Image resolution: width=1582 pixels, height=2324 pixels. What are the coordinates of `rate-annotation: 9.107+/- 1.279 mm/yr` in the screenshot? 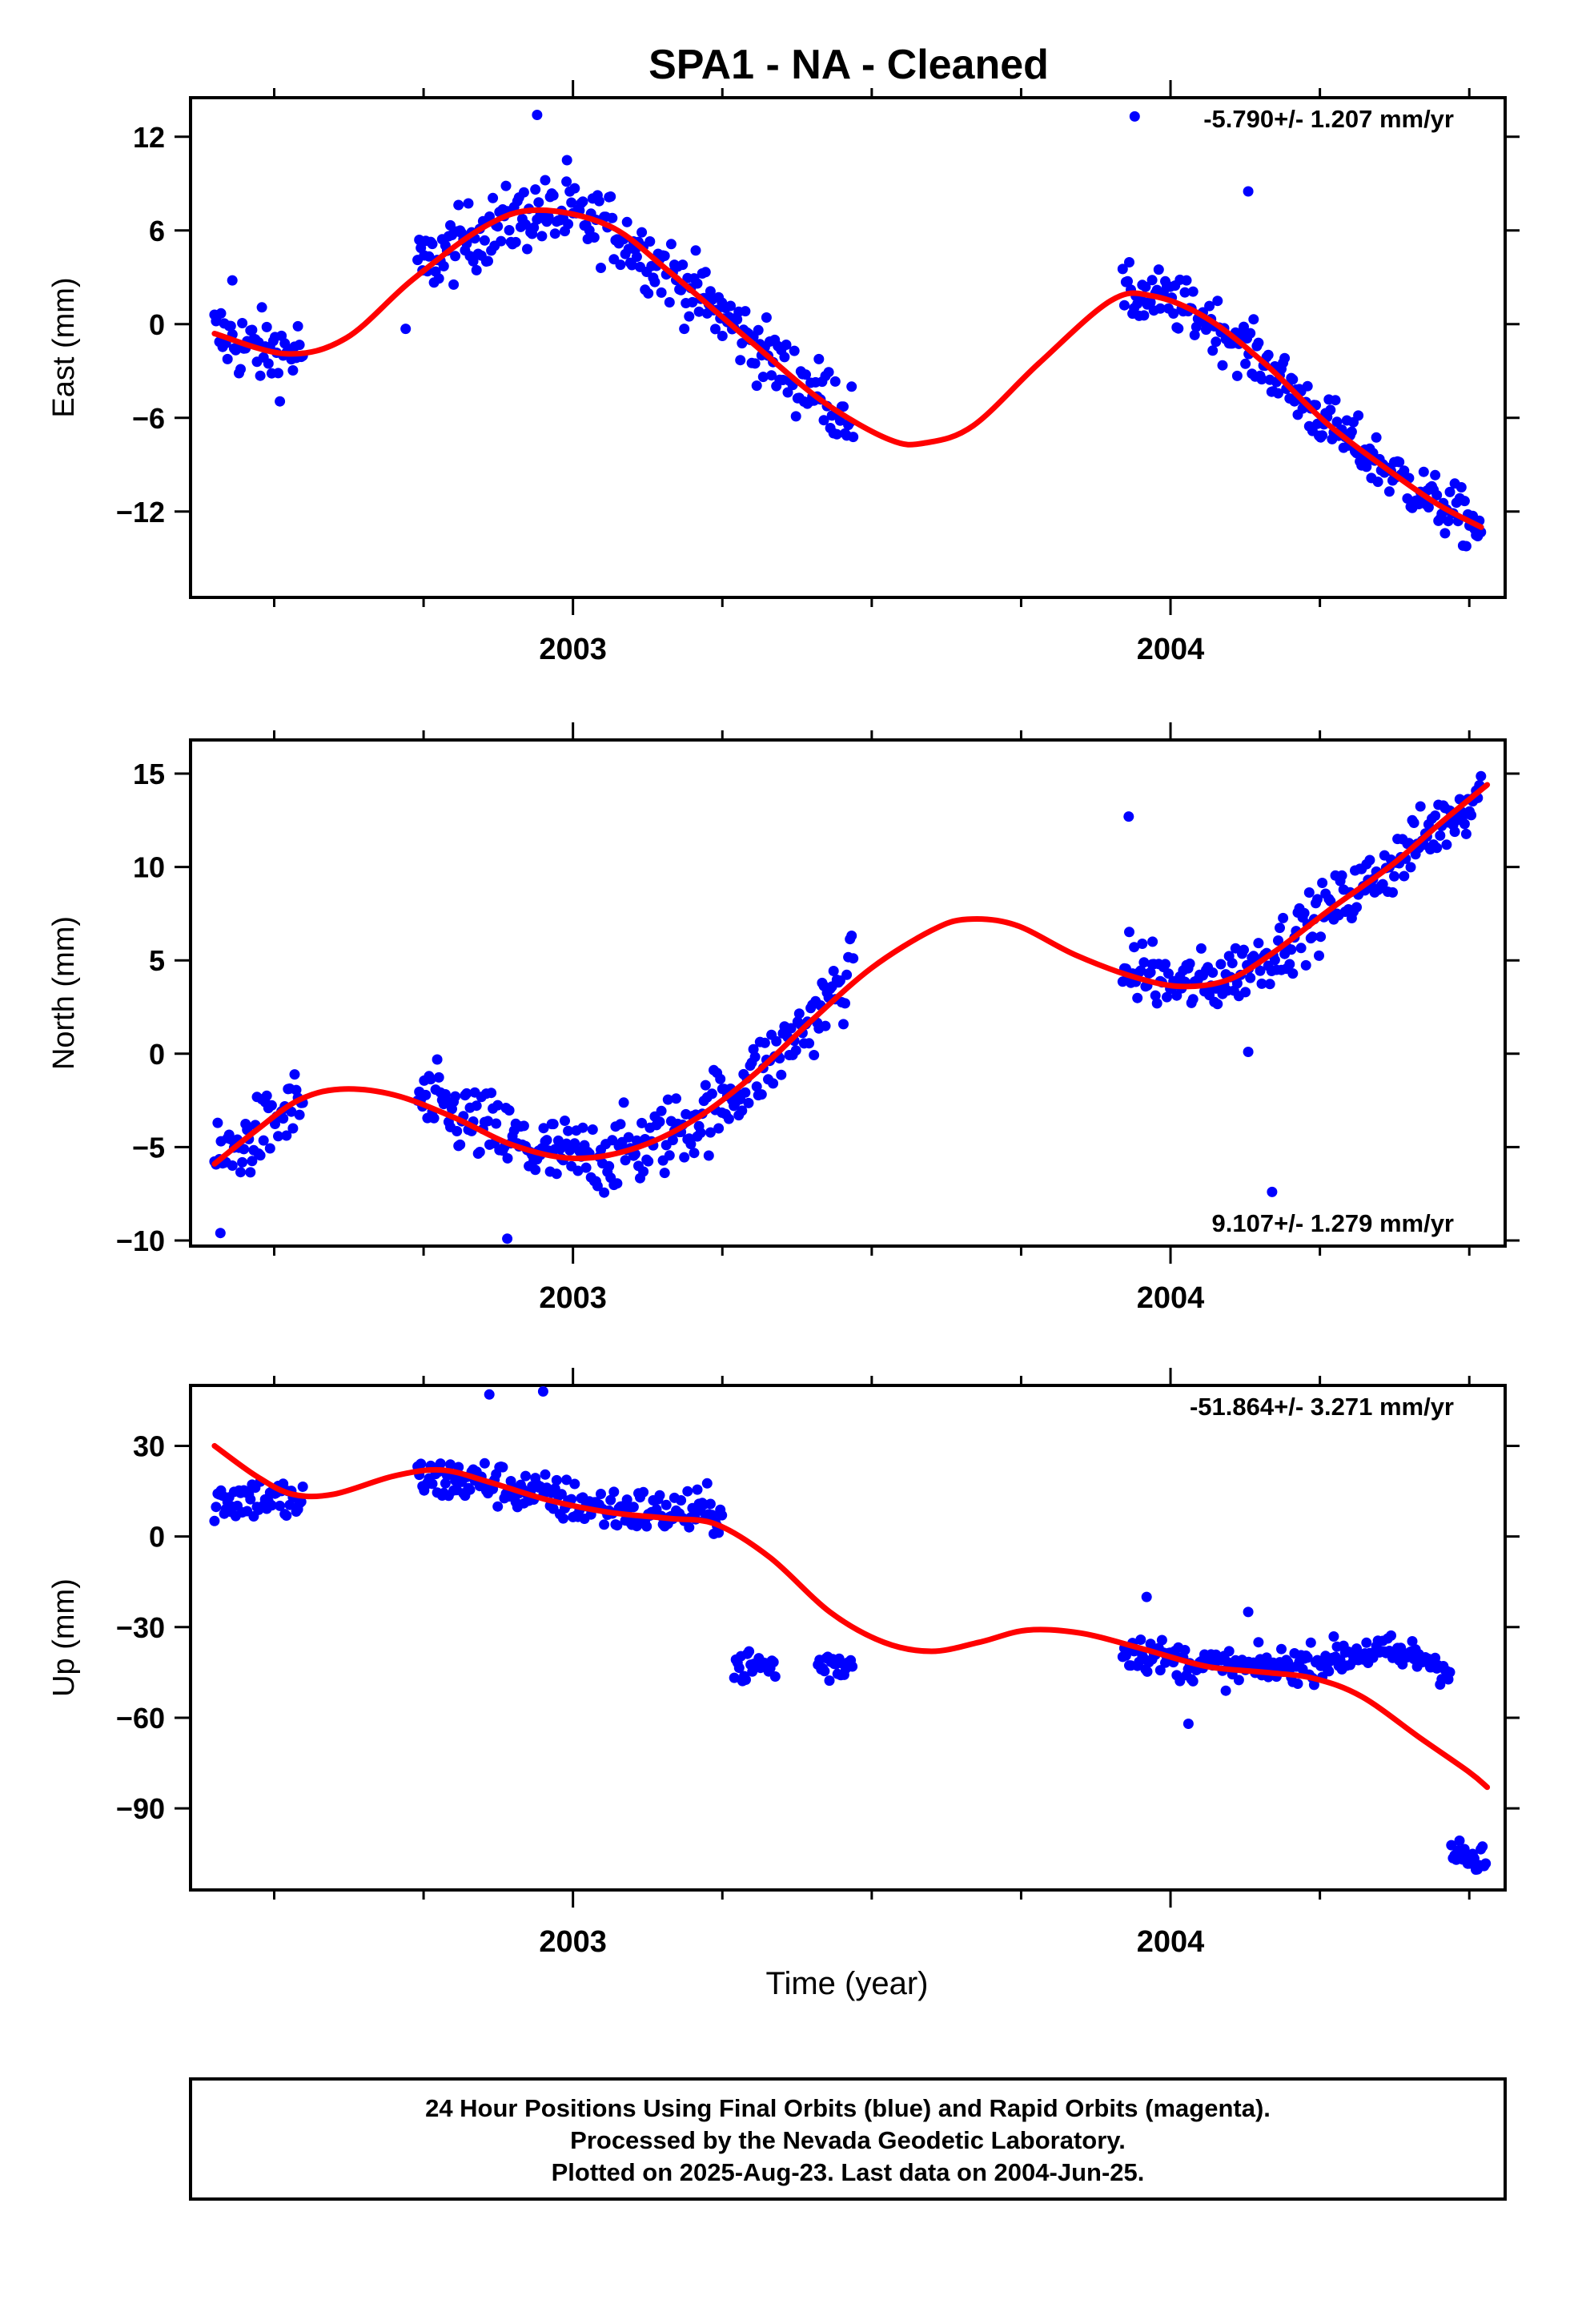 It's located at (1333, 1223).